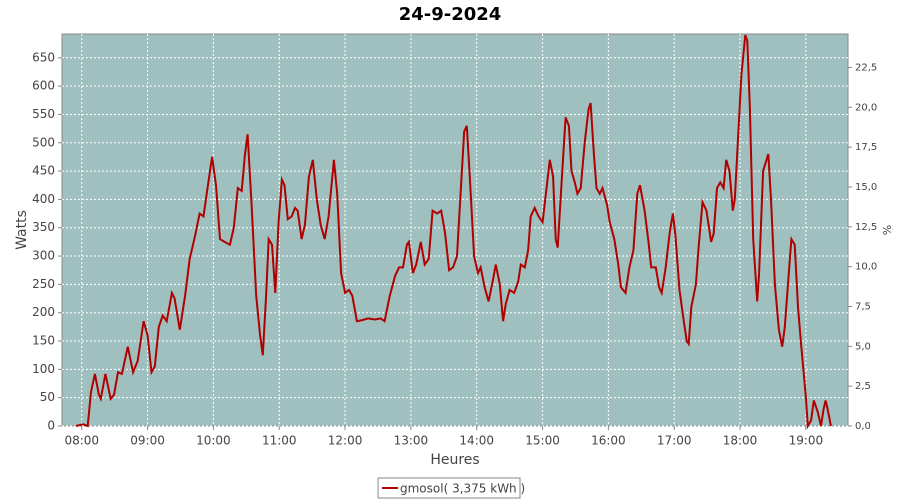 The height and width of the screenshot is (500, 900). Describe the element at coordinates (454, 460) in the screenshot. I see `x-axis-label: Heures` at that location.